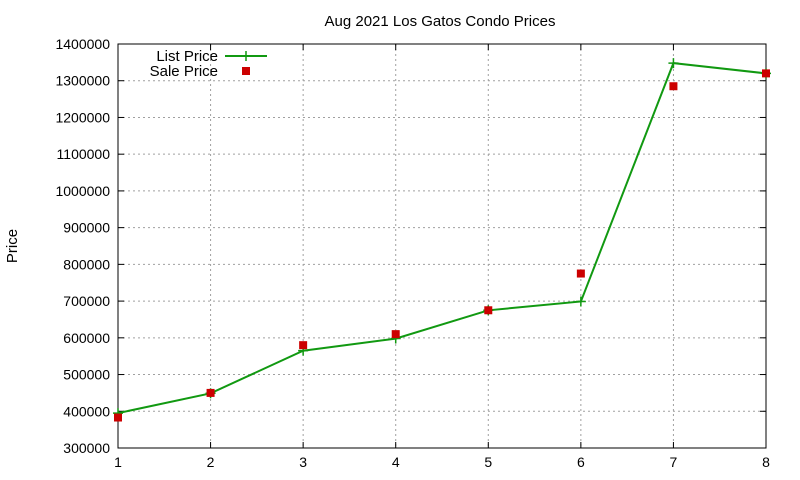 Image resolution: width=800 pixels, height=480 pixels. What do you see at coordinates (440, 21) in the screenshot?
I see `chart-title: Aug 2021 Los Gatos Condo Prices` at bounding box center [440, 21].